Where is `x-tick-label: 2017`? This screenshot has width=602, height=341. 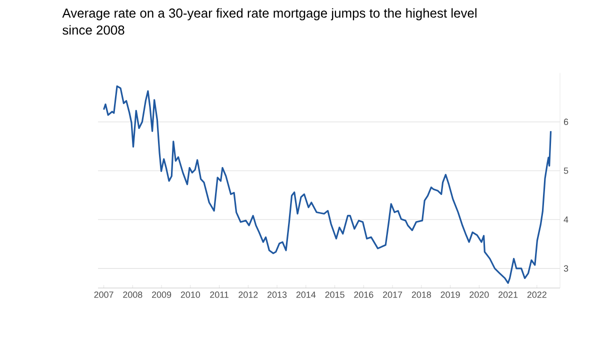 x-tick-label: 2017 is located at coordinates (392, 295).